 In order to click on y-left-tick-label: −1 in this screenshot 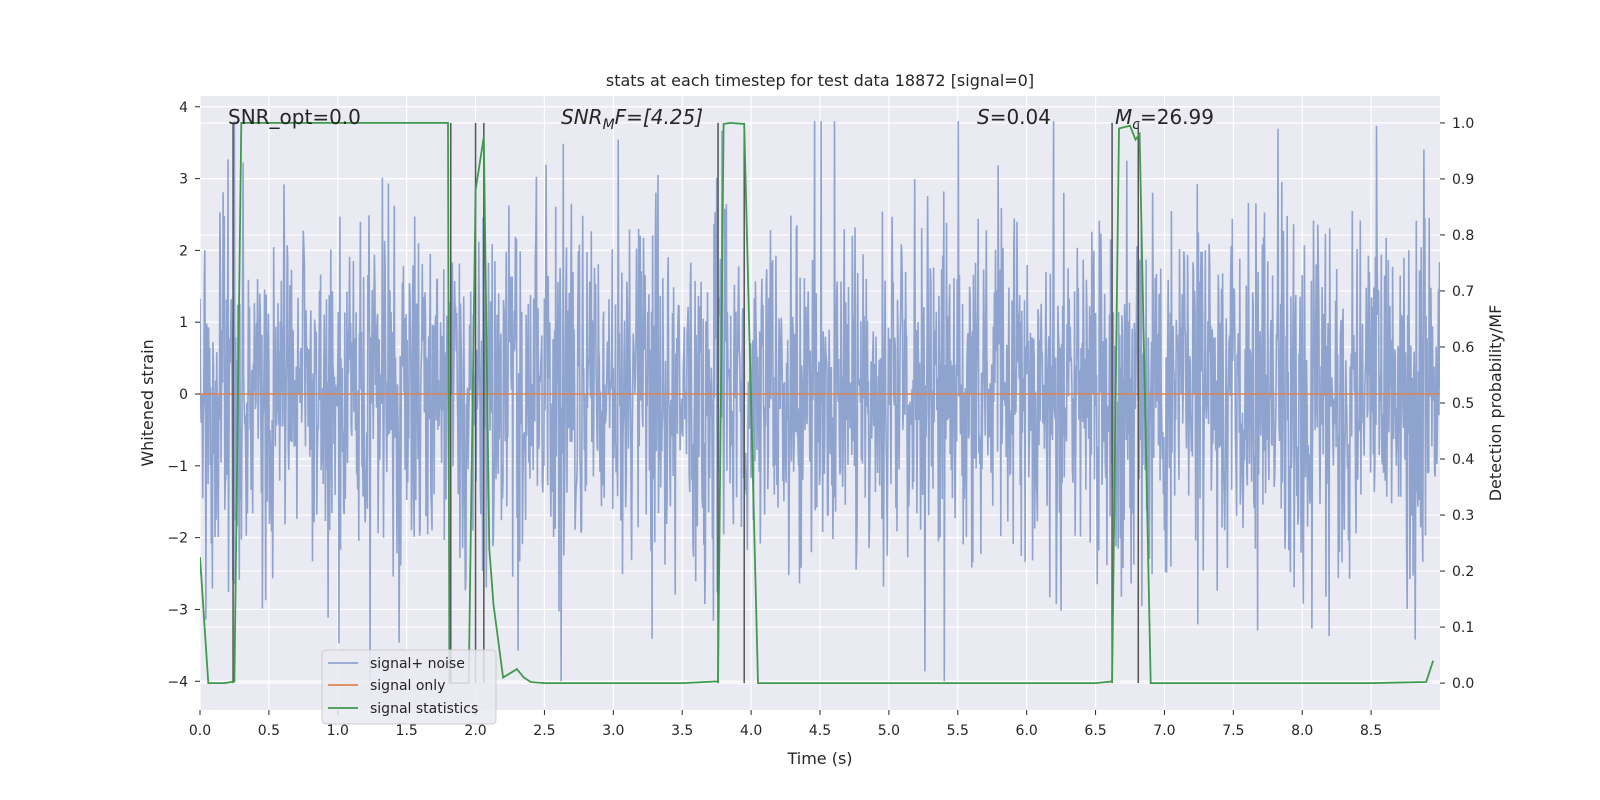, I will do `click(177, 467)`.